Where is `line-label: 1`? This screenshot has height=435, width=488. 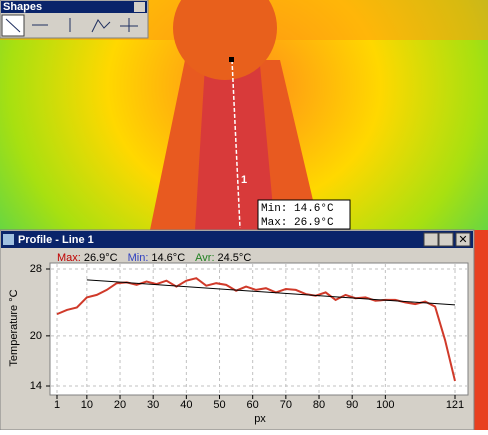 line-label: 1 is located at coordinates (244, 180).